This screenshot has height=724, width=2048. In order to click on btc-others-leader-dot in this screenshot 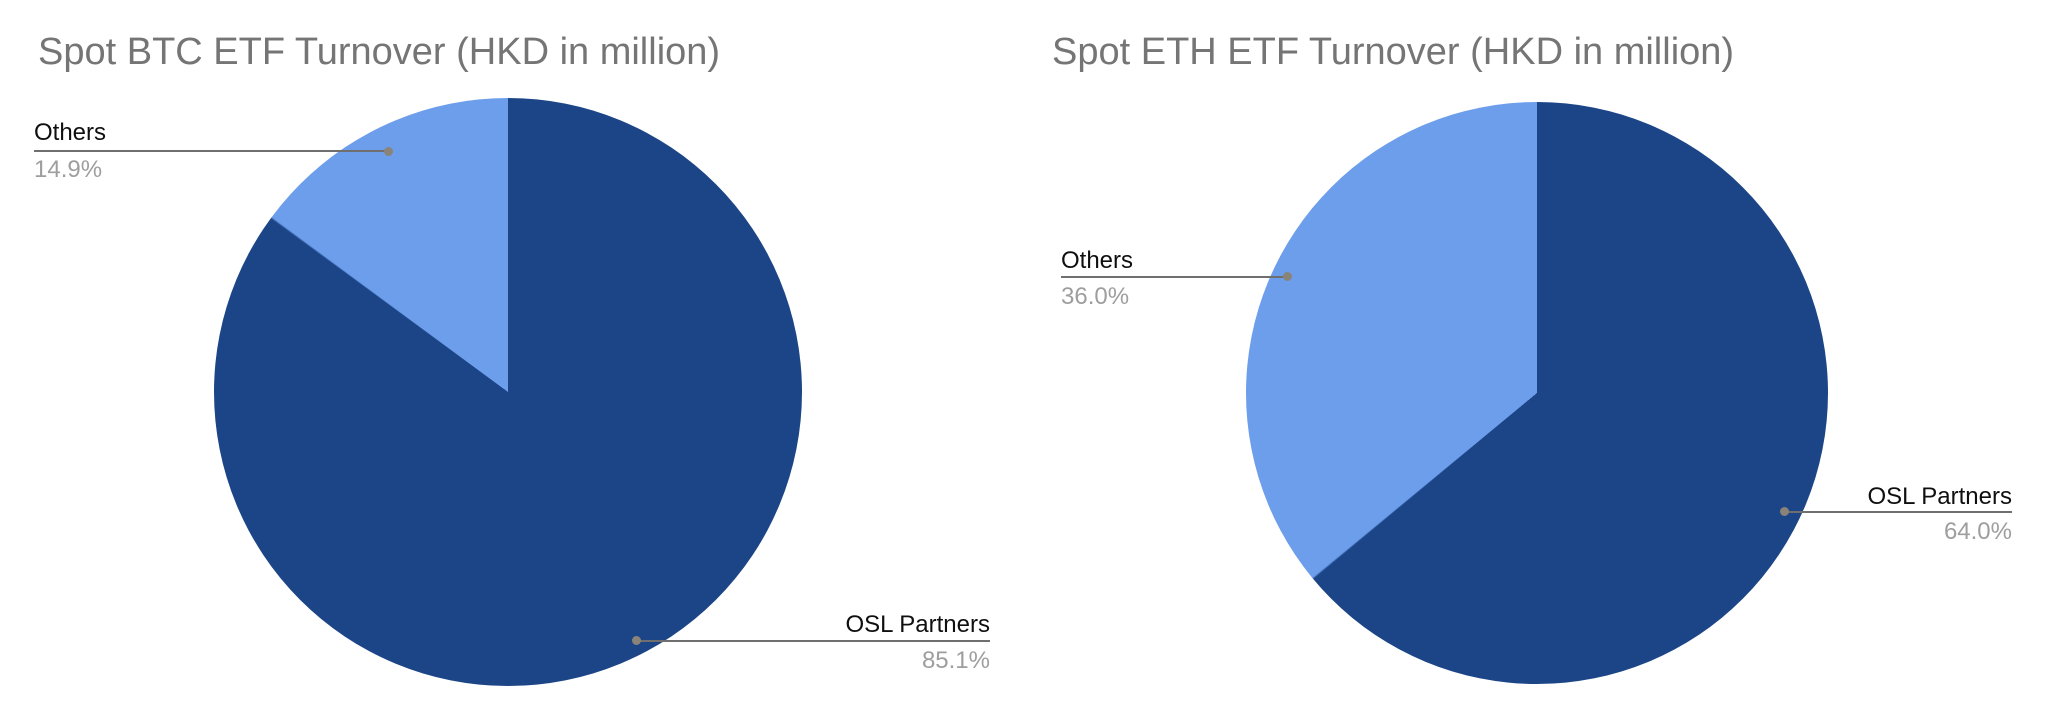, I will do `click(388, 151)`.